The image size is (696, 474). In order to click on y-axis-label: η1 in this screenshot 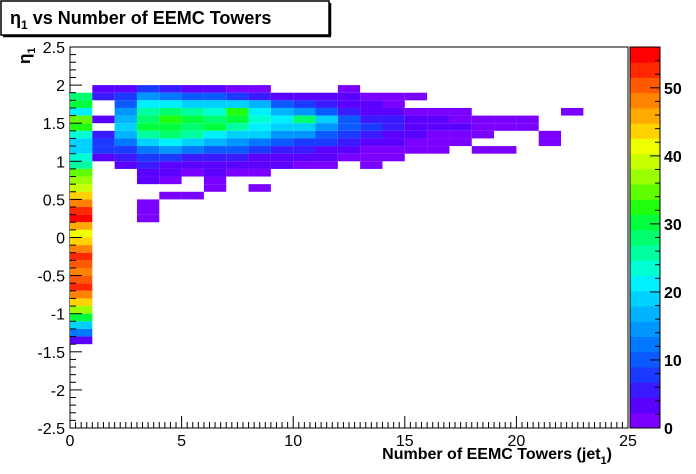, I will do `click(26, 55)`.